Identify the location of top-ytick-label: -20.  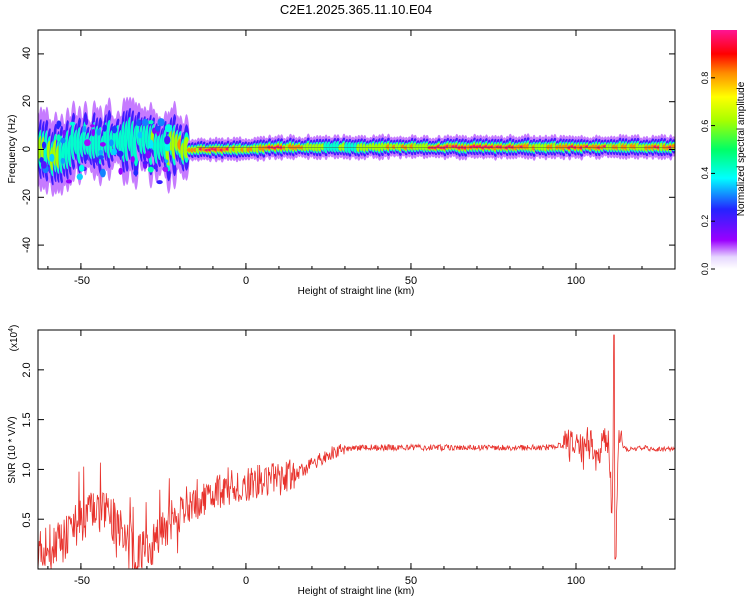
(27, 197).